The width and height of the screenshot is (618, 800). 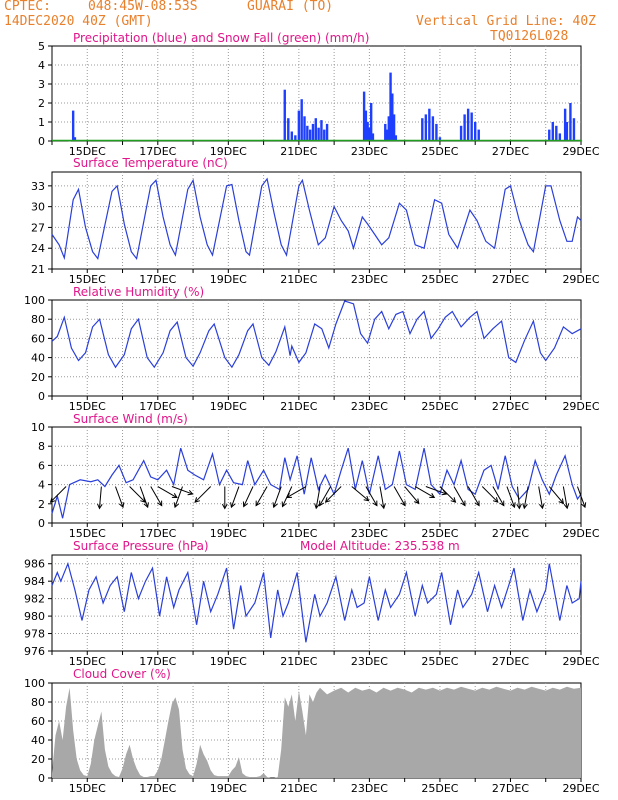 I want to click on run-code: TQ0126L028, so click(x=529, y=36).